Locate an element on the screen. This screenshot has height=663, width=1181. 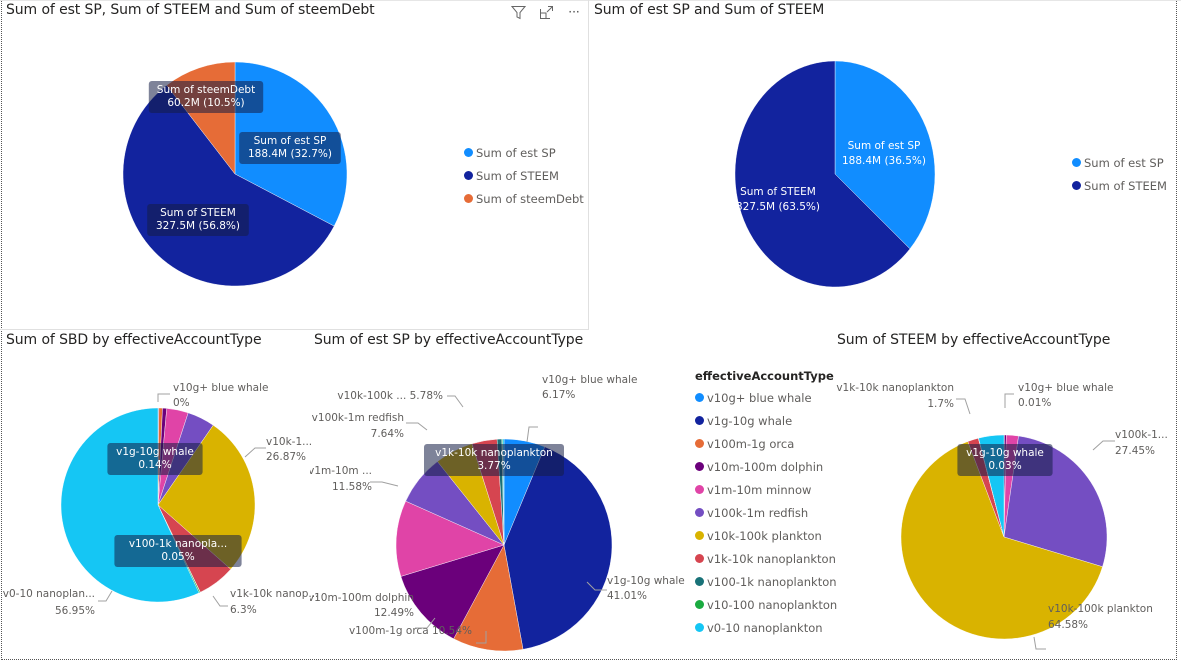
data-label-sum-of-steem: Sum of STEEM is located at coordinates (198, 213).